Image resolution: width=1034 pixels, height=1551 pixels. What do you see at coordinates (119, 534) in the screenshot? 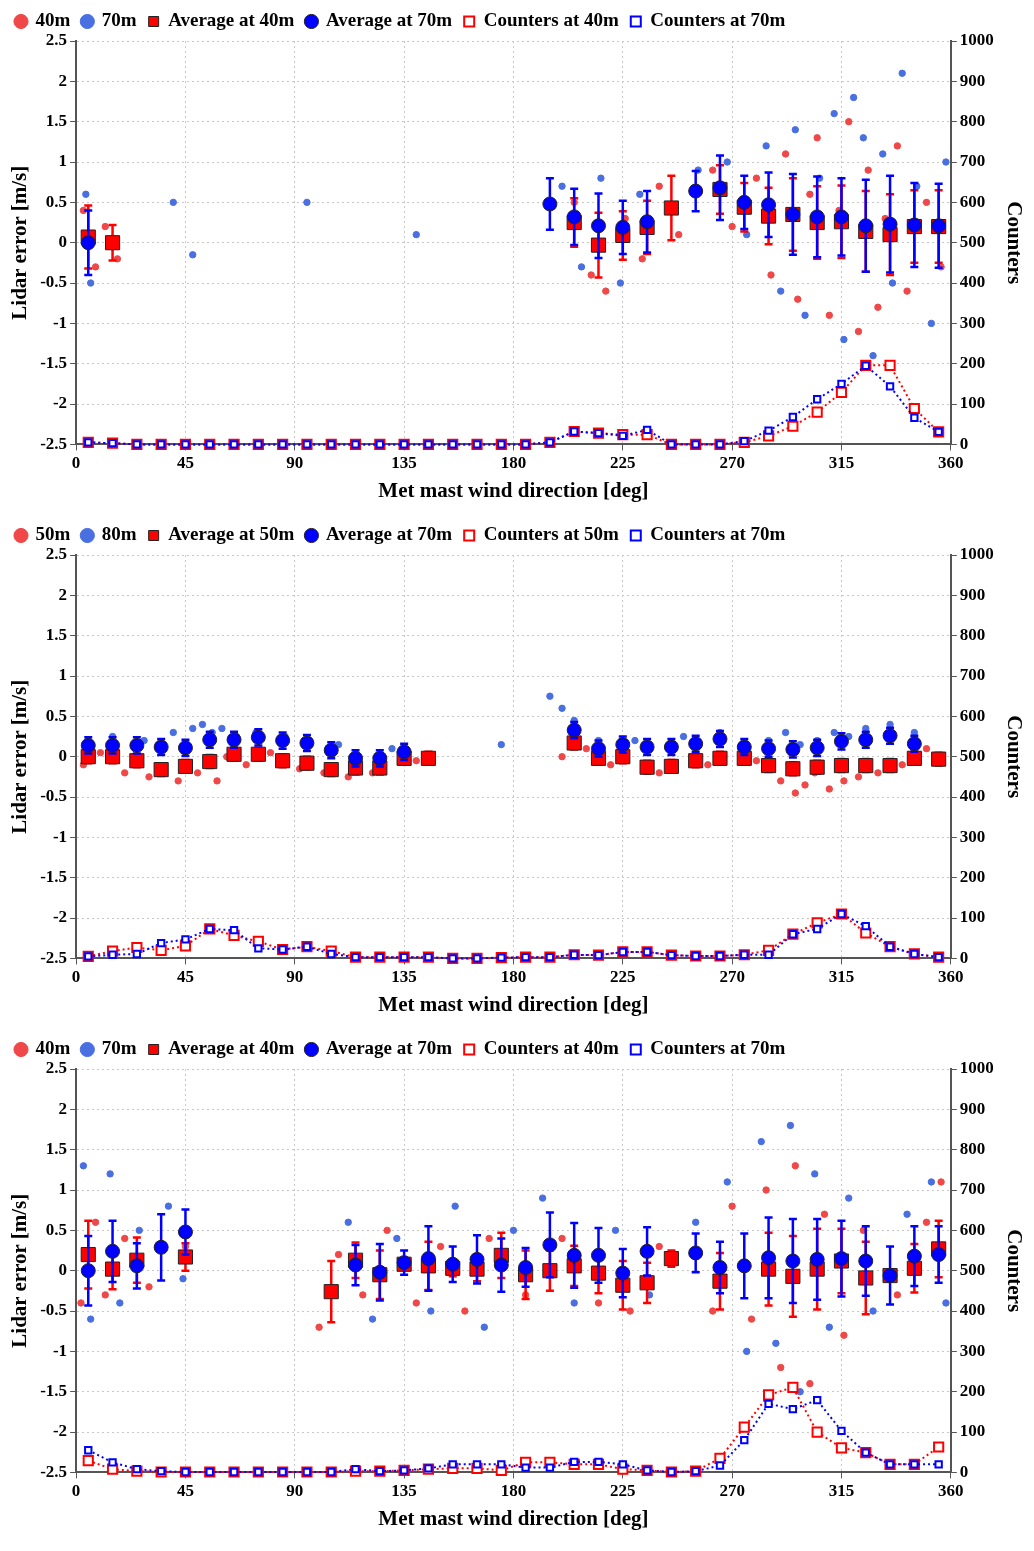
I see `legend-label: 80m` at bounding box center [119, 534].